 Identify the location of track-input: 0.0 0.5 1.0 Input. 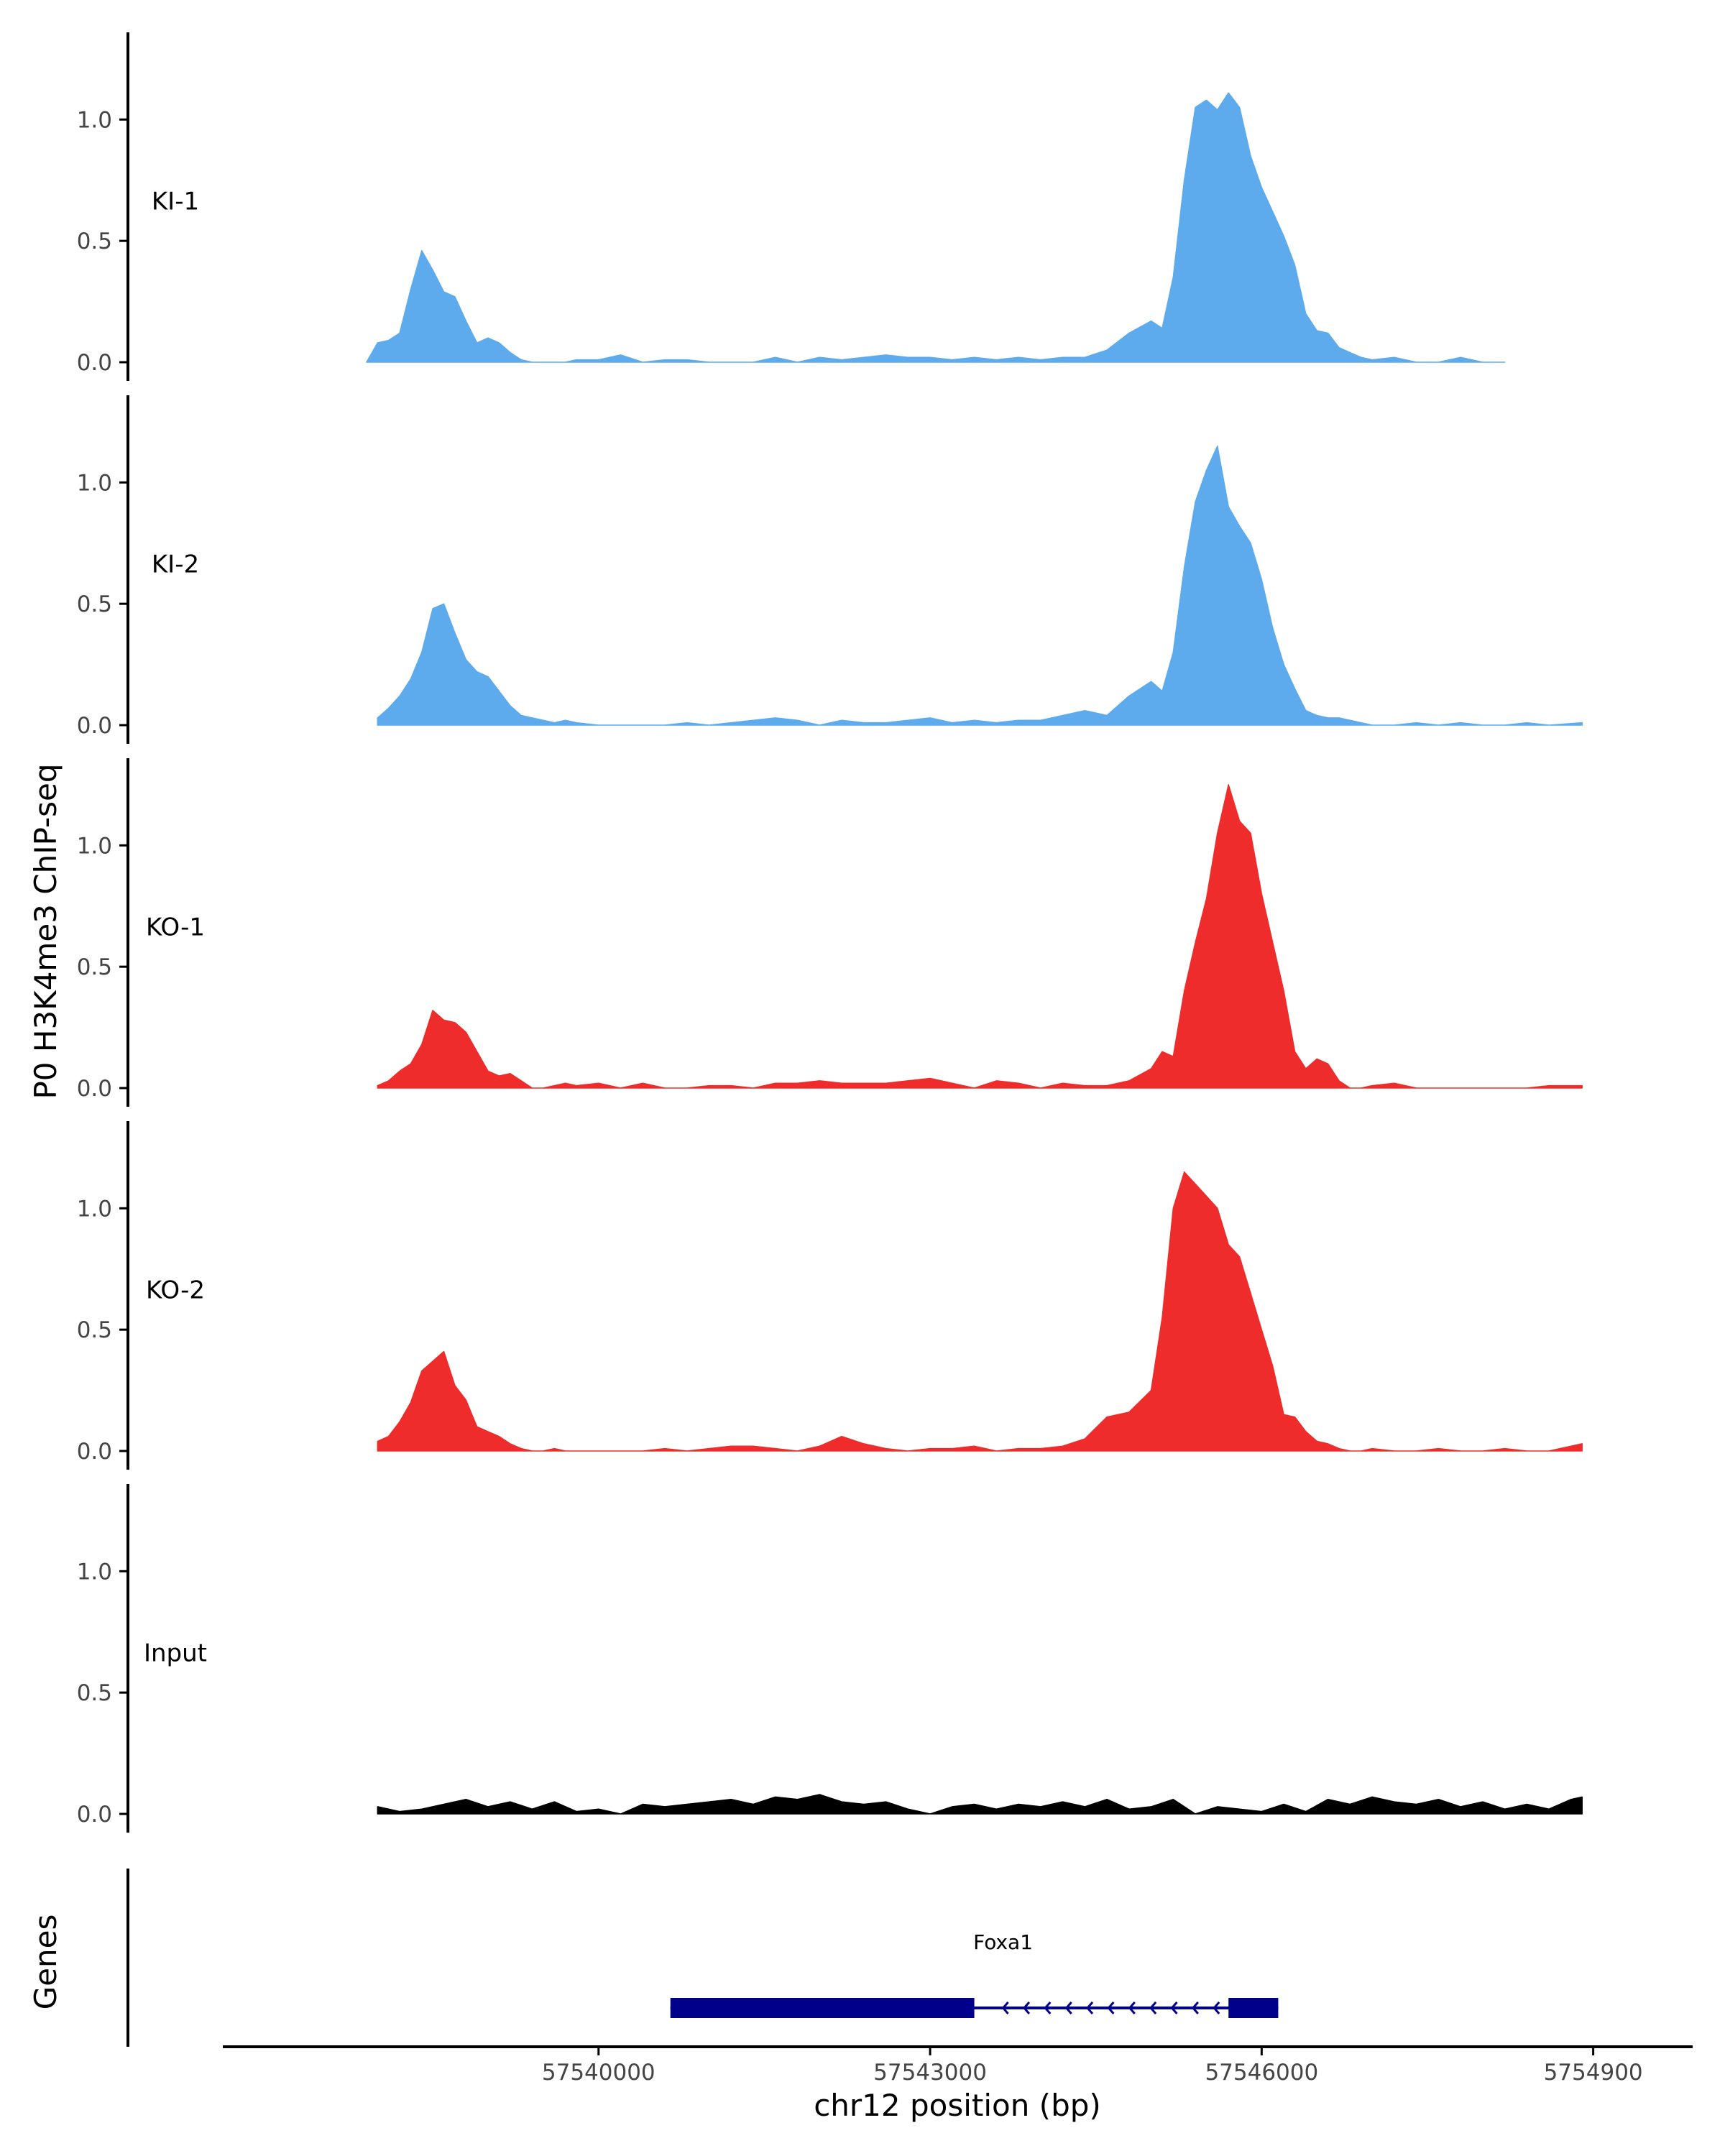
(830, 1658).